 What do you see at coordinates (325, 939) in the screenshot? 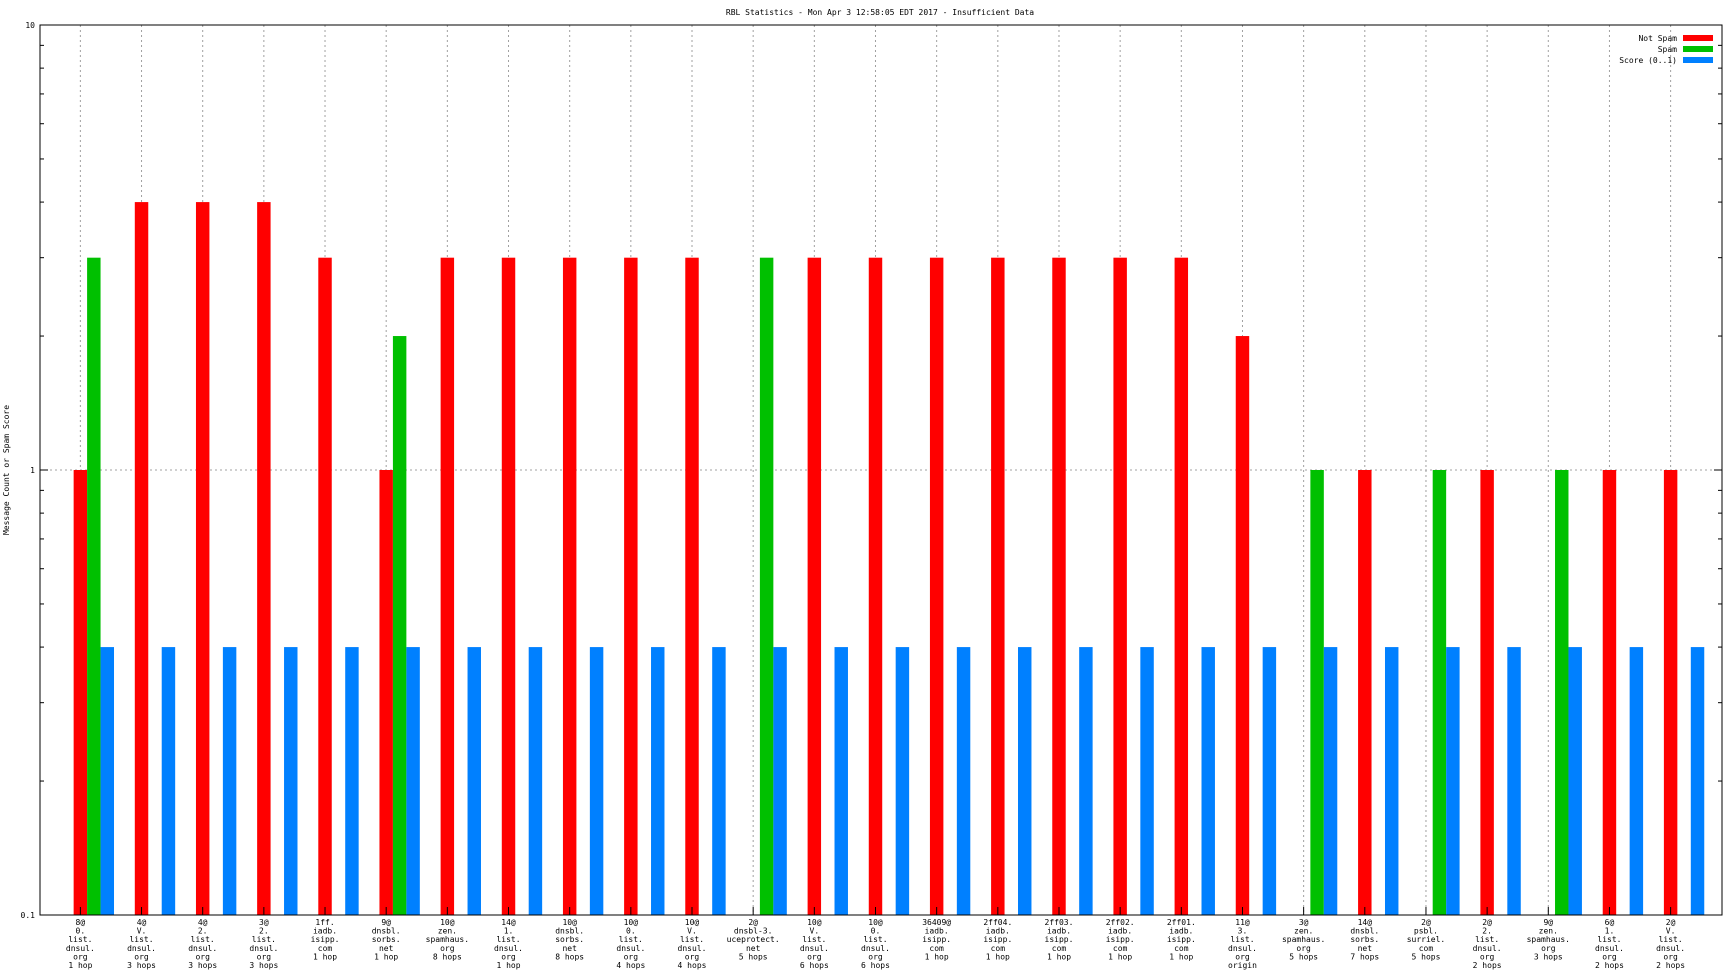
I see `x-tick-label: 1ff. iadb. isipp. com 1 hop` at bounding box center [325, 939].